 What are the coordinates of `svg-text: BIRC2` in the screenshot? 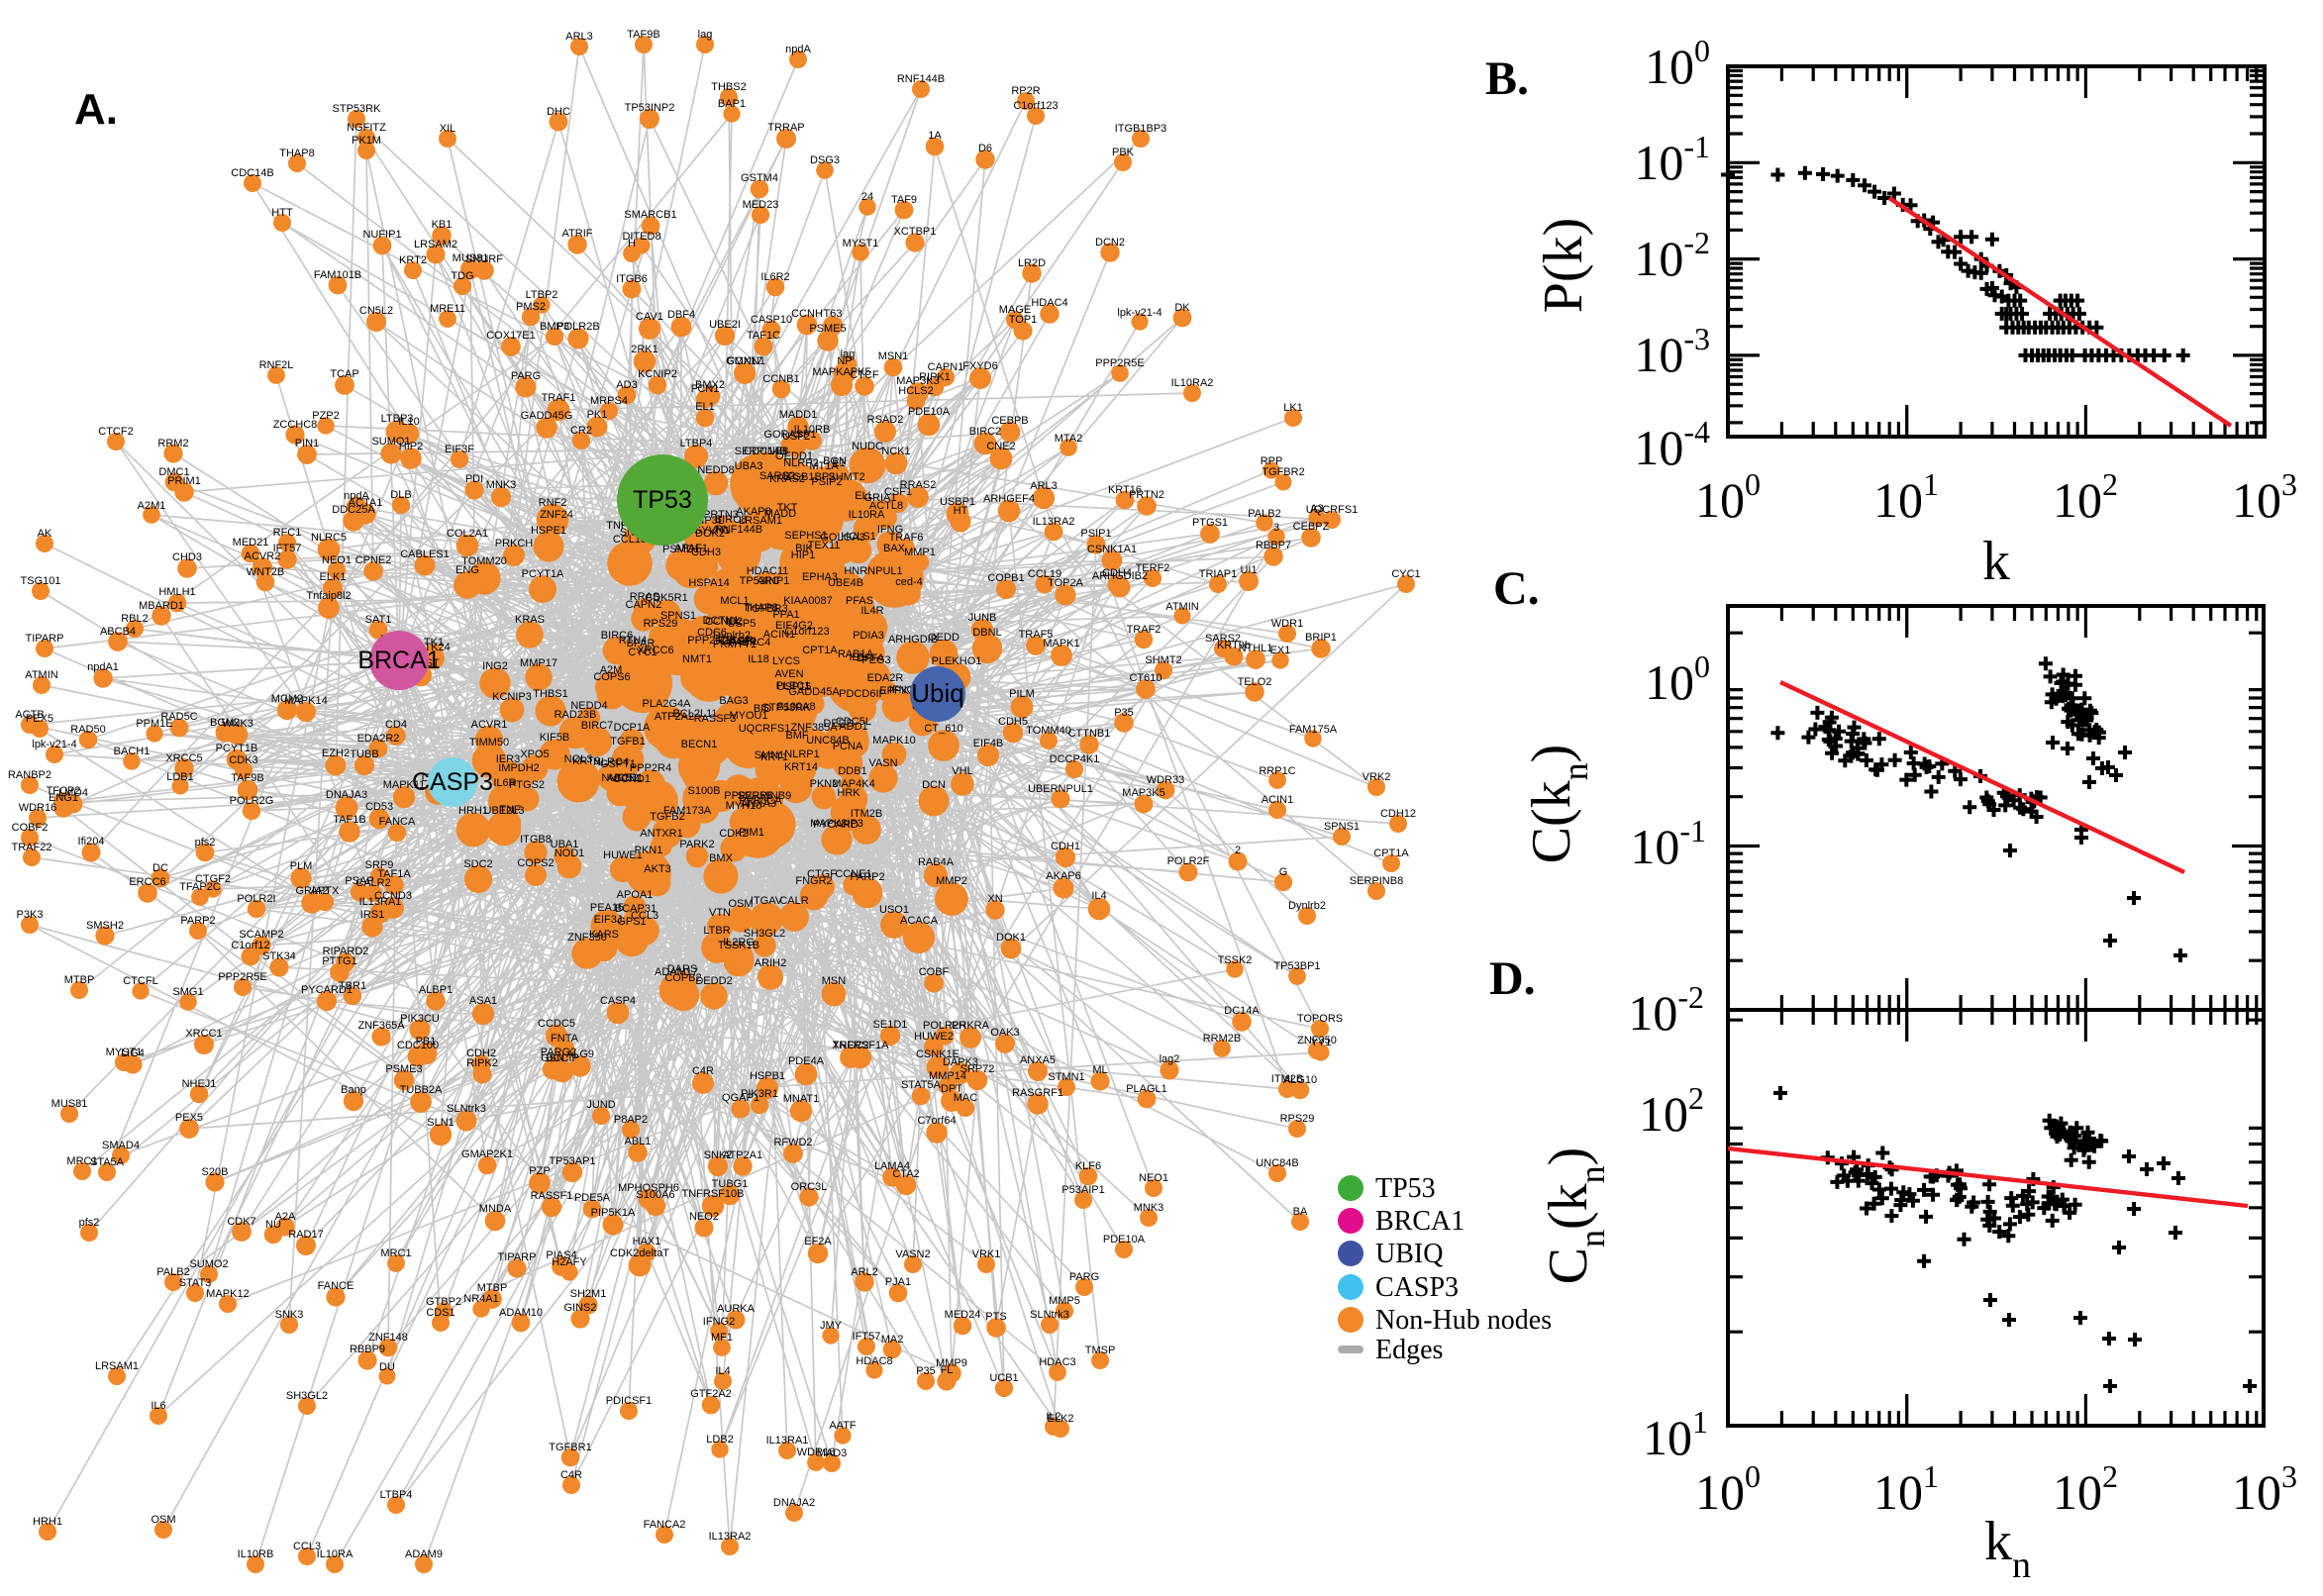 It's located at (985, 432).